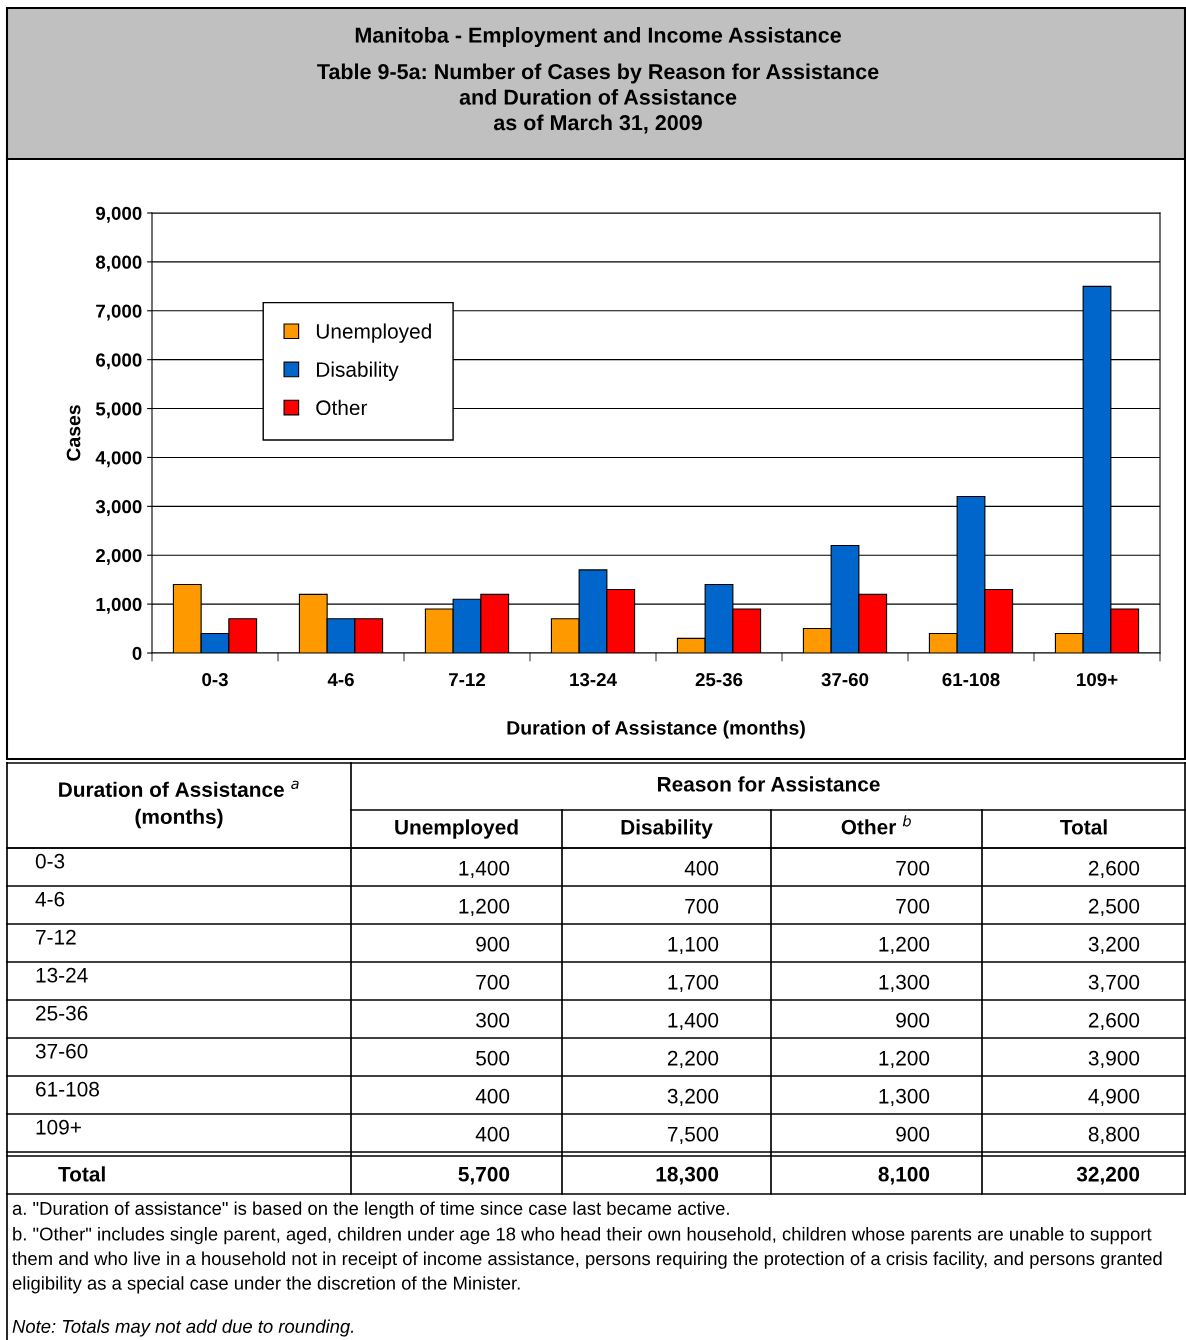 Image resolution: width=1186 pixels, height=1340 pixels. I want to click on x-tick-label: 0-3, so click(215, 679).